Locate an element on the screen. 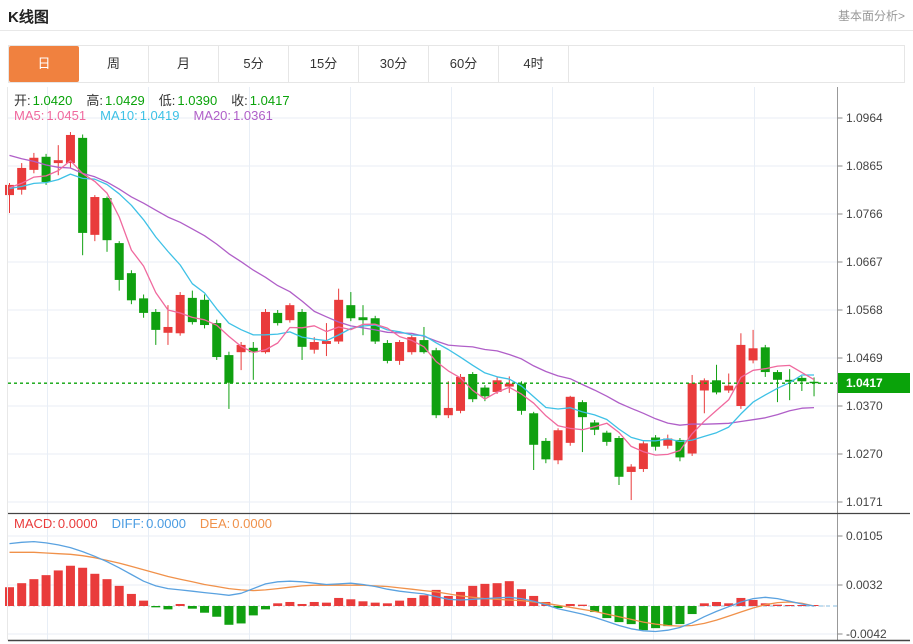 Image resolution: width=913 pixels, height=644 pixels. tab-60min: 60分 is located at coordinates (464, 64).